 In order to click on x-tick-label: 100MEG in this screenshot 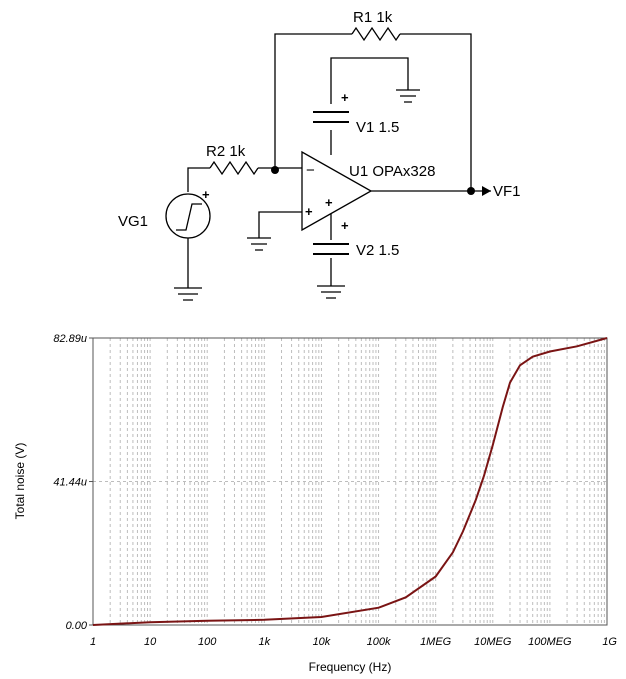, I will do `click(550, 642)`.